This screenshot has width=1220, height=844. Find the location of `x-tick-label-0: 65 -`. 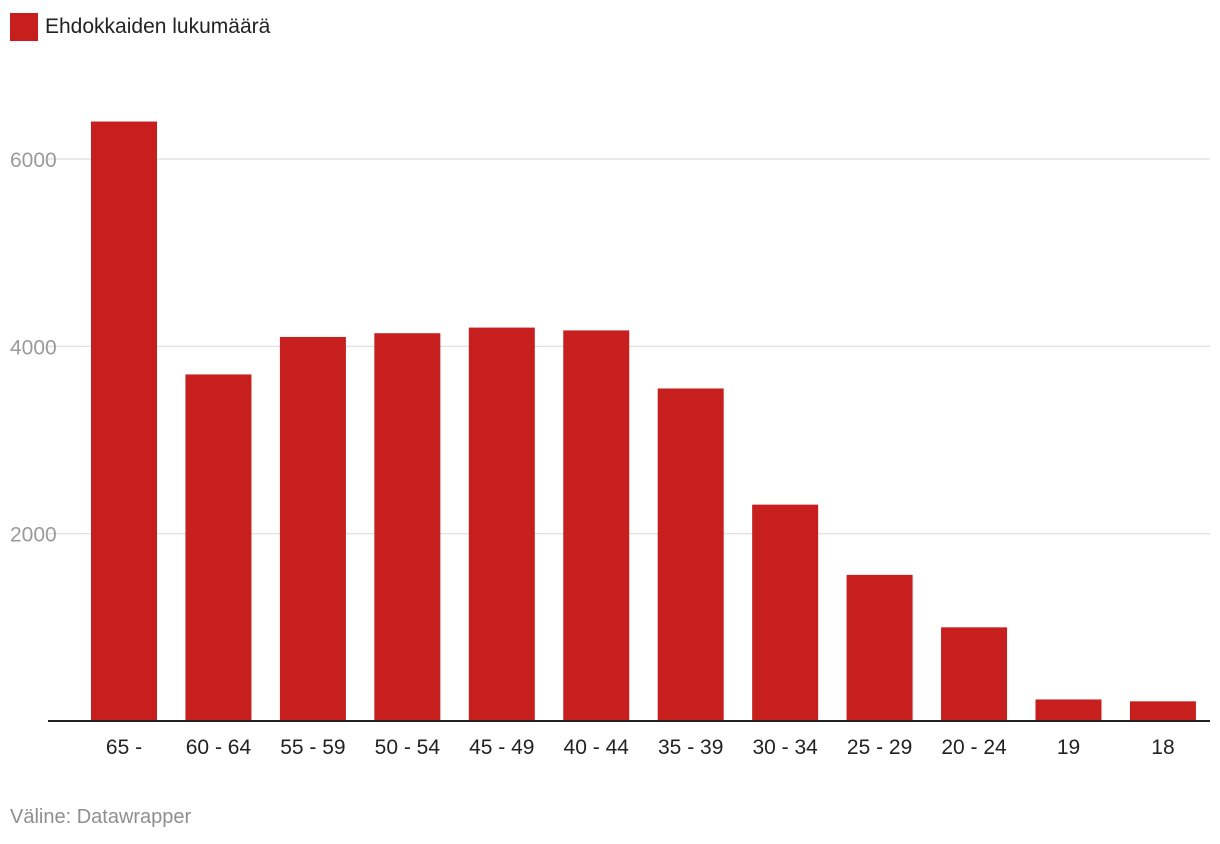

x-tick-label-0: 65 - is located at coordinates (124, 747).